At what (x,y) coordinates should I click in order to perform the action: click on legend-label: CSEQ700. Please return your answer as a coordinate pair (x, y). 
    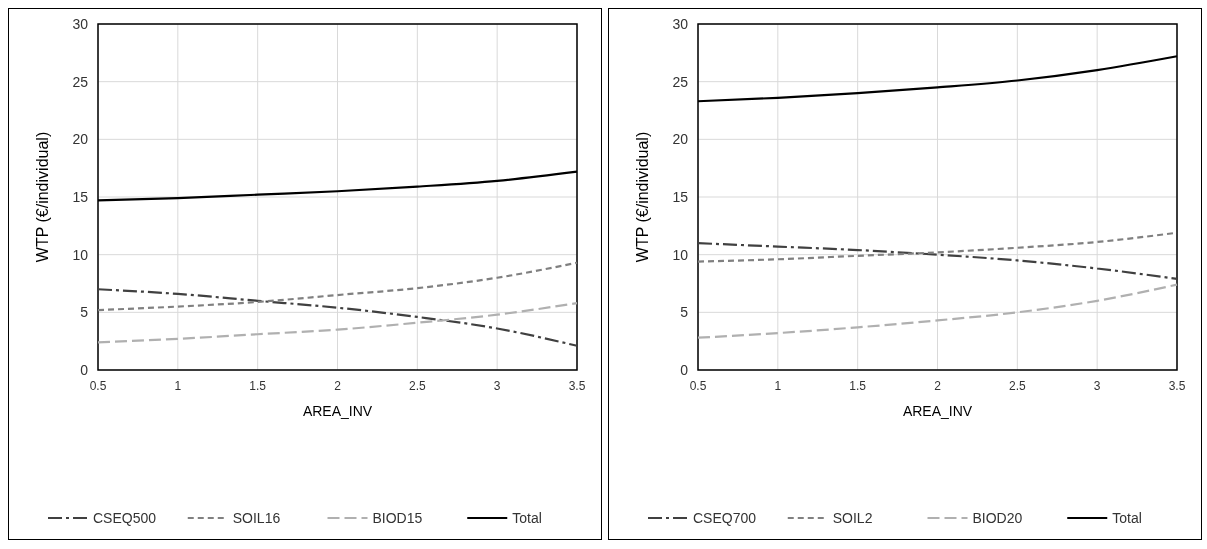
    Looking at the image, I should click on (725, 517).